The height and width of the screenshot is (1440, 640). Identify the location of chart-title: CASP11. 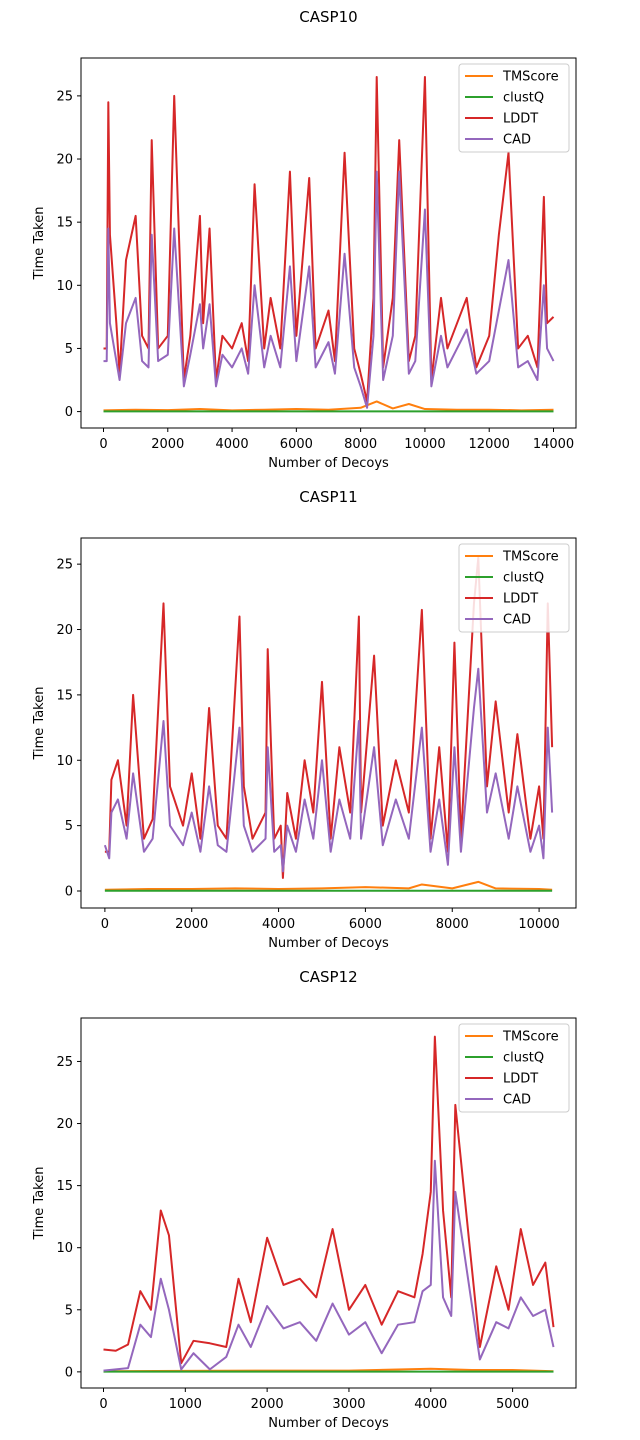
(328, 497).